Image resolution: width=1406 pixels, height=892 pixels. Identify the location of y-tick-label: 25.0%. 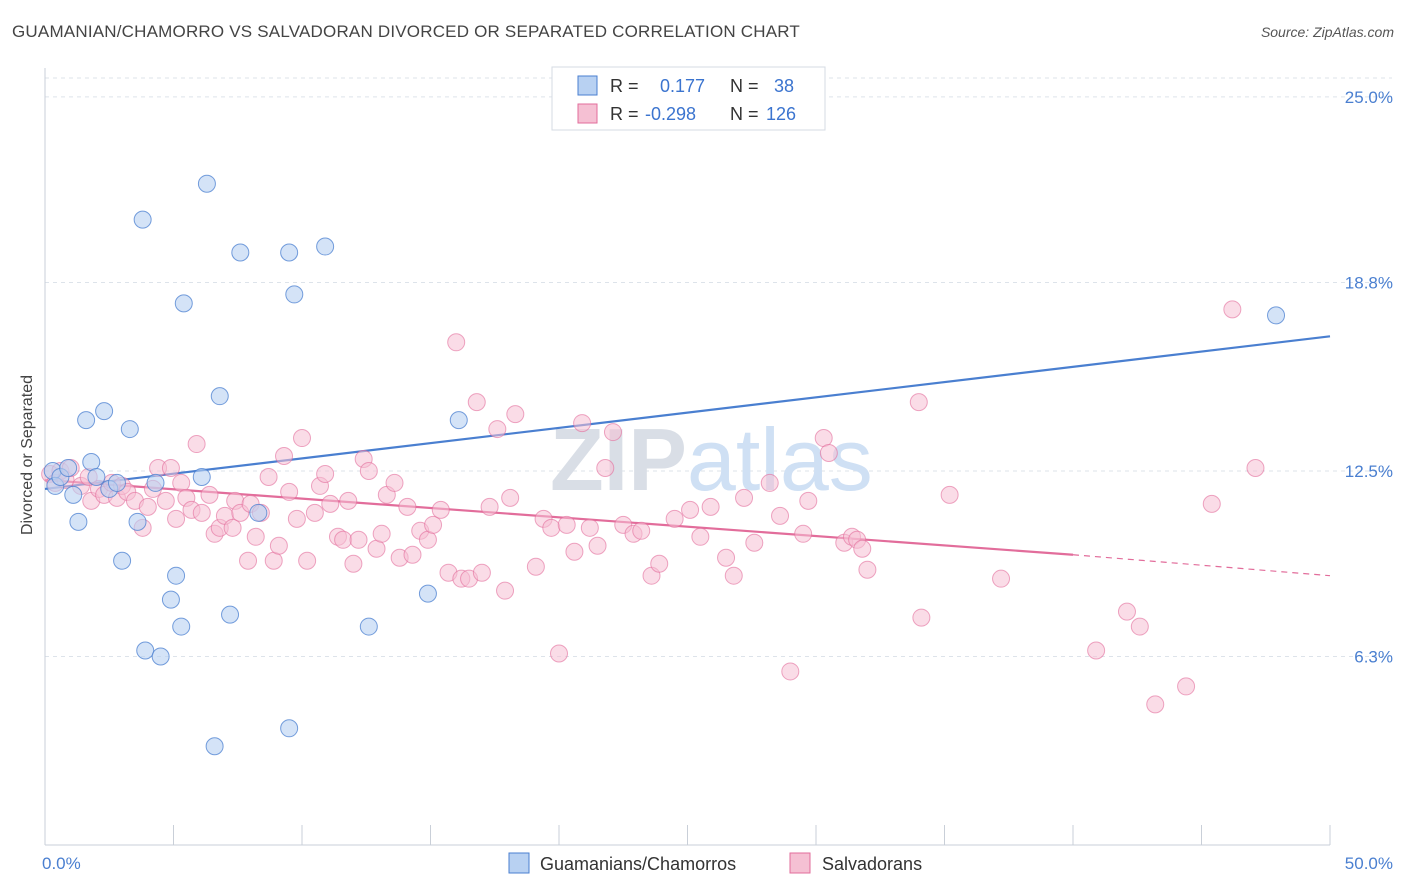
(1369, 97).